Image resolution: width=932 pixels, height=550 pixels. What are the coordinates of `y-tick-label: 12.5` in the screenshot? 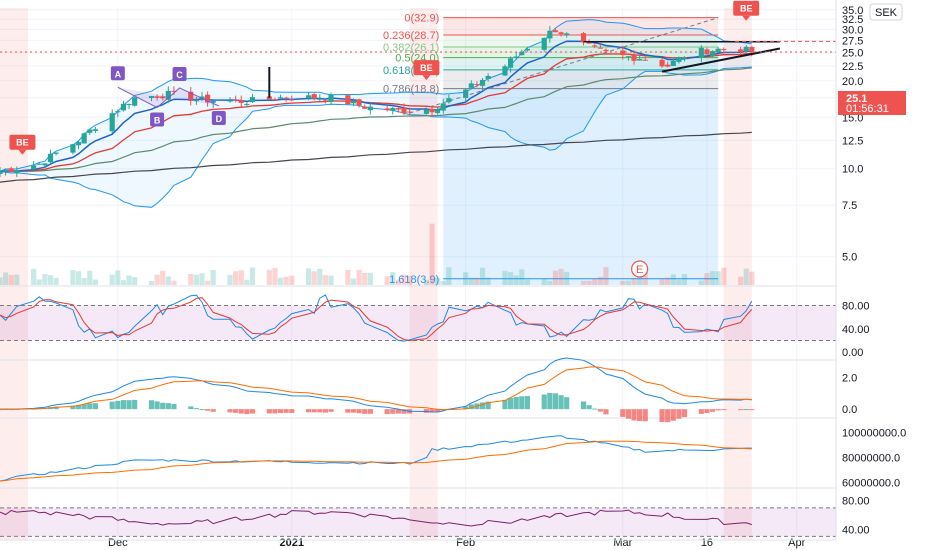 It's located at (852, 141).